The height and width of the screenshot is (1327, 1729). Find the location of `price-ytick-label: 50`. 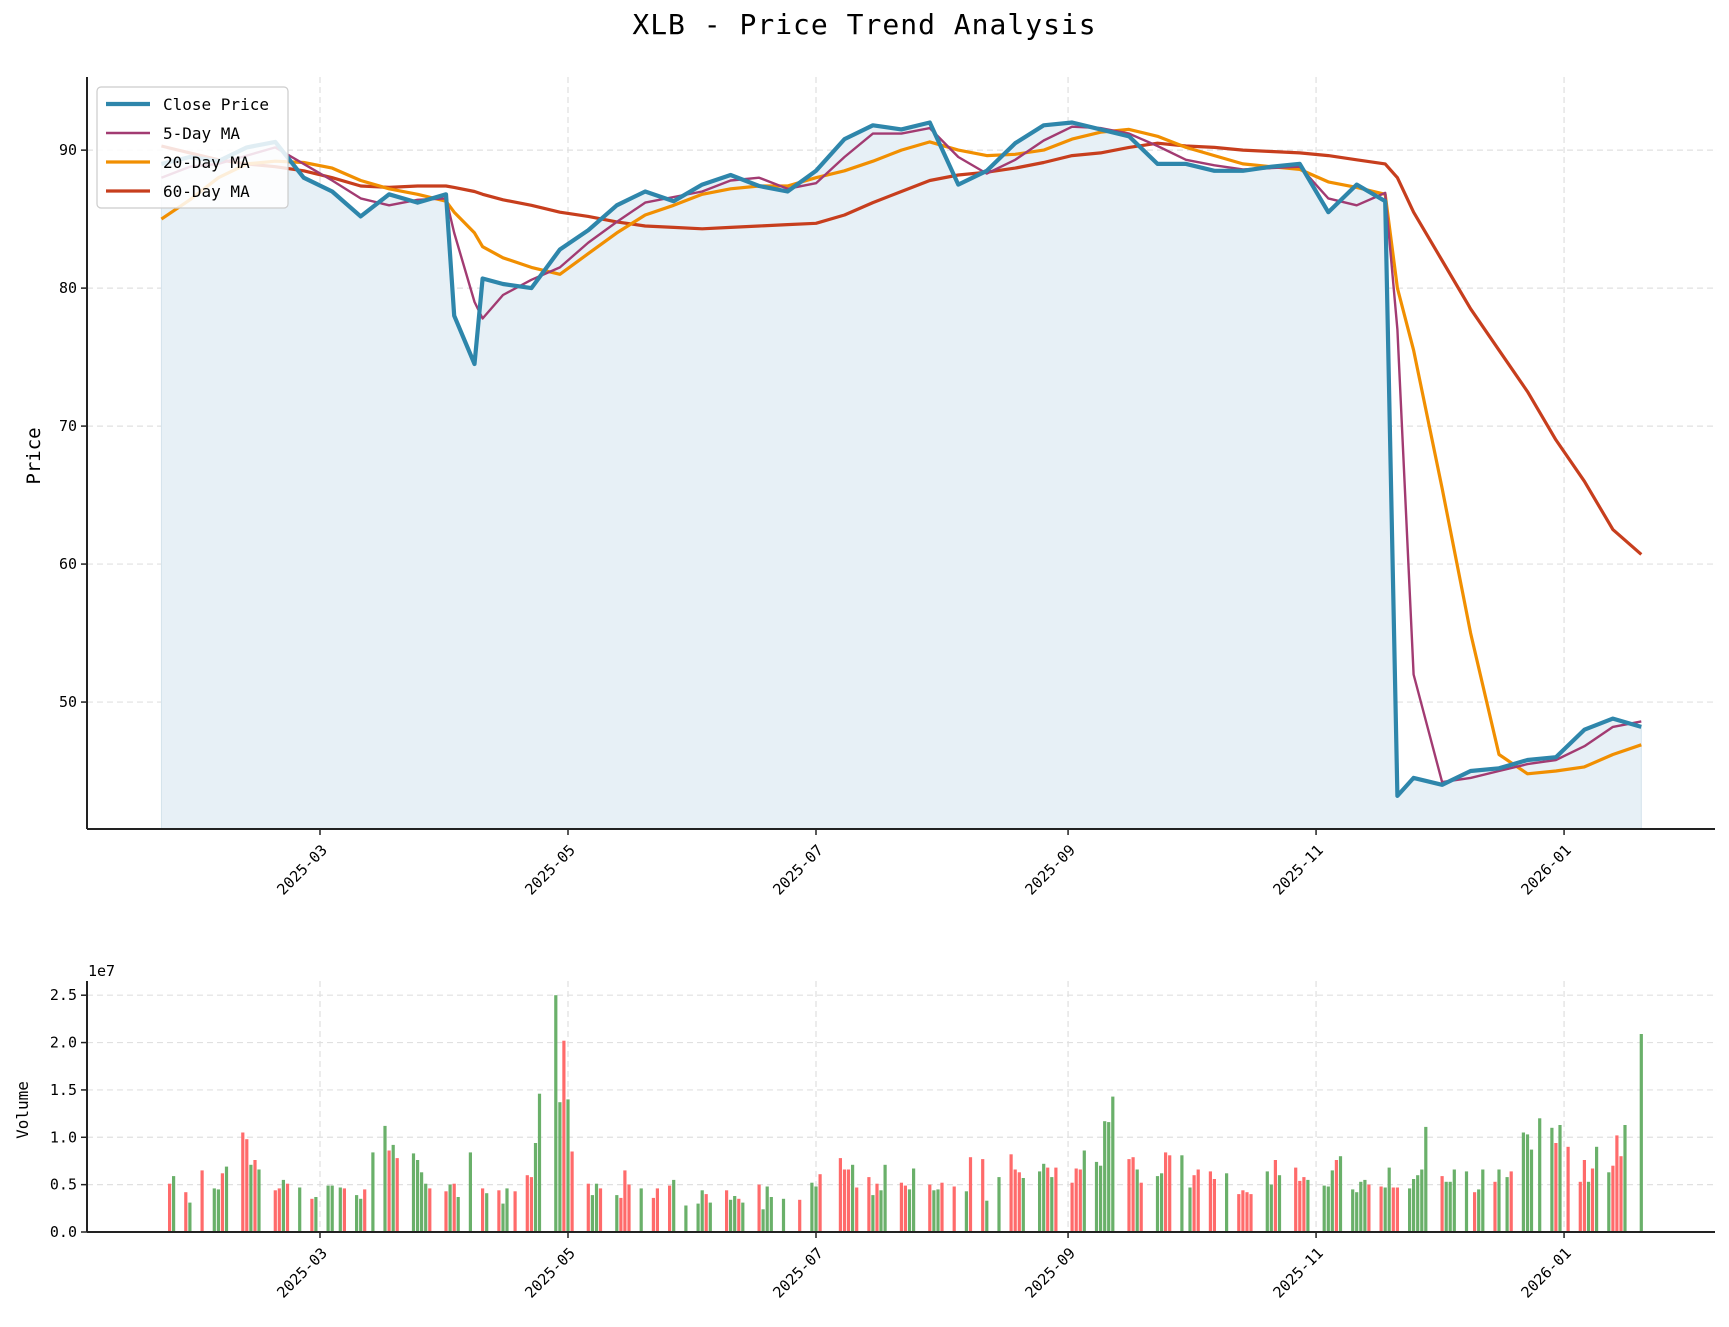

price-ytick-label: 50 is located at coordinates (68, 702).